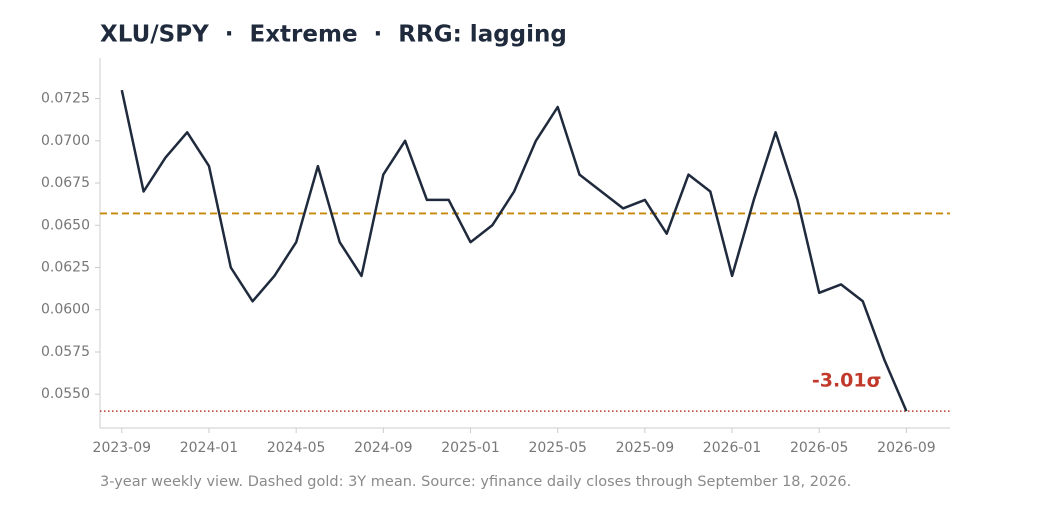 Image resolution: width=1040 pixels, height=520 pixels. Describe the element at coordinates (296, 448) in the screenshot. I see `x-tick-label: 2024-05` at that location.